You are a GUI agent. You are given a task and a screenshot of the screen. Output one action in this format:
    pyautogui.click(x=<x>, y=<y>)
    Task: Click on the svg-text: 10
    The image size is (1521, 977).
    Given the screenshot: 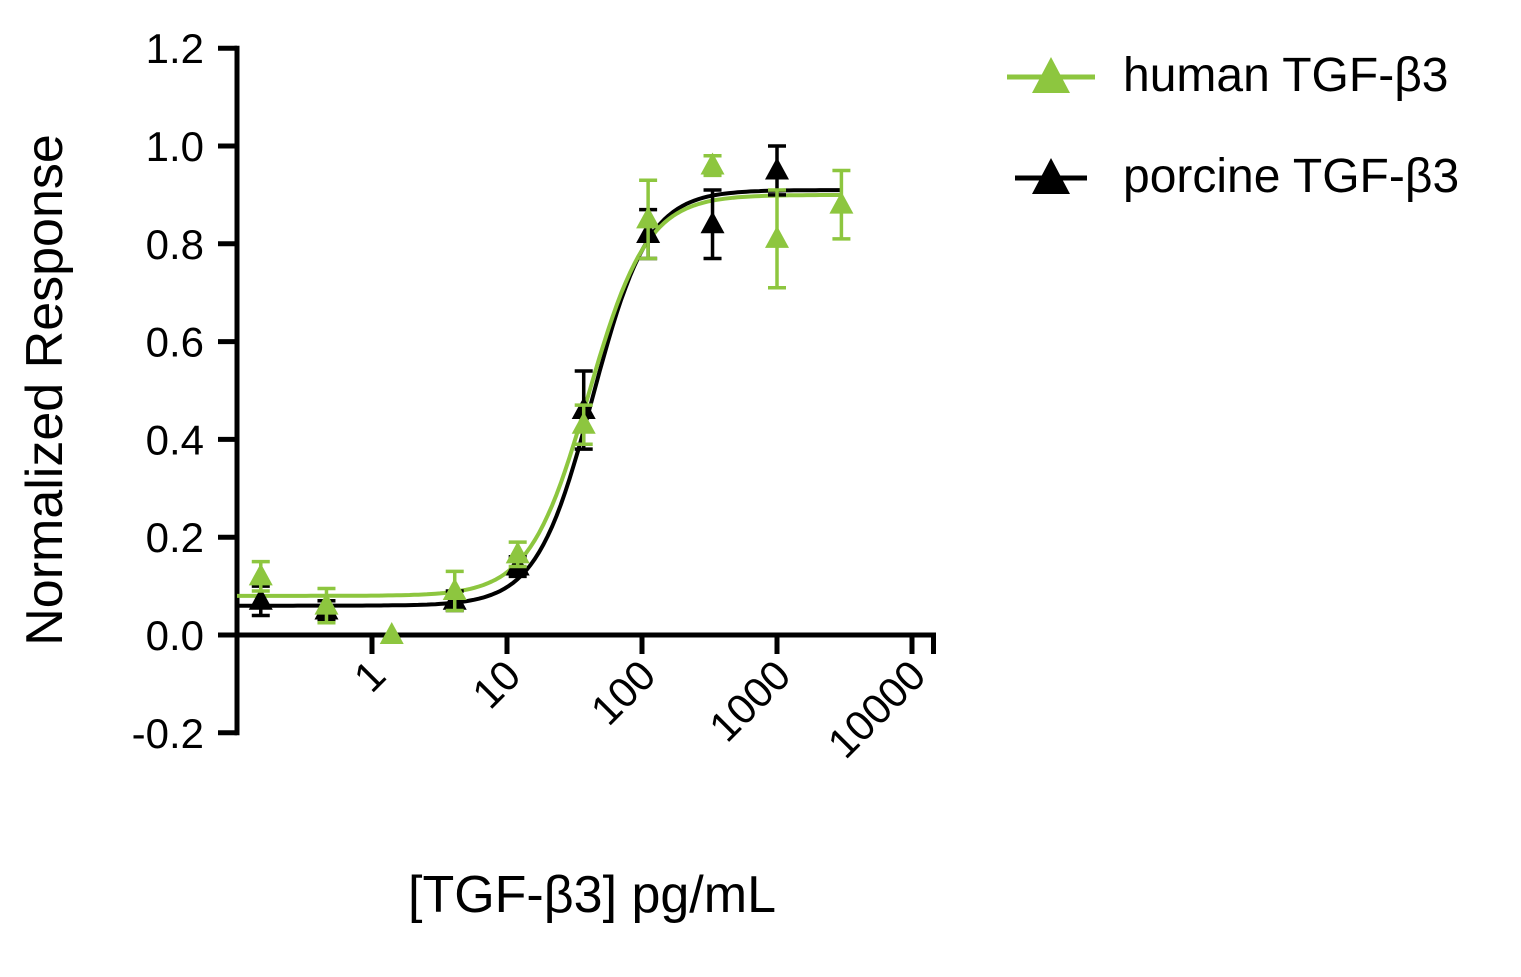 What is the action you would take?
    pyautogui.click(x=496, y=684)
    